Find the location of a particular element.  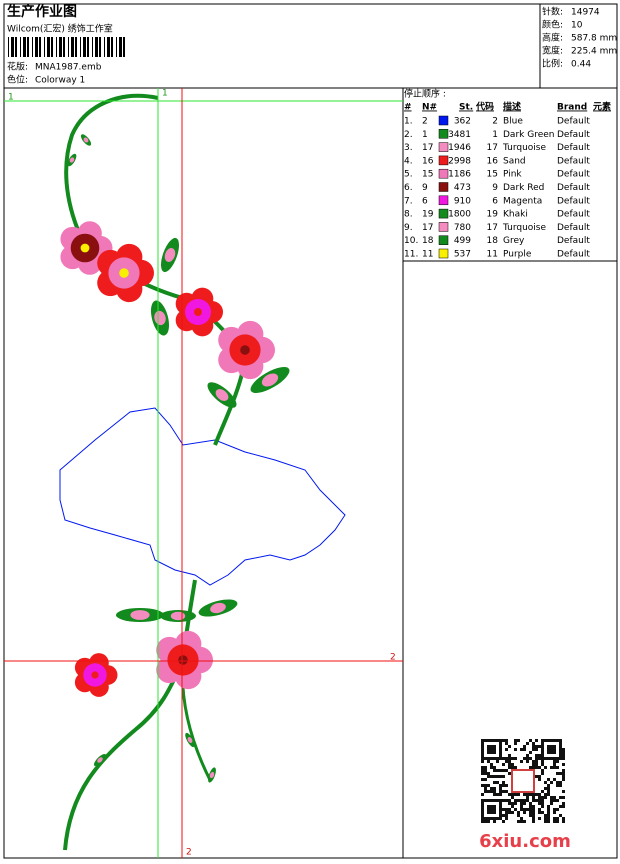

cell: 17 is located at coordinates (492, 228).